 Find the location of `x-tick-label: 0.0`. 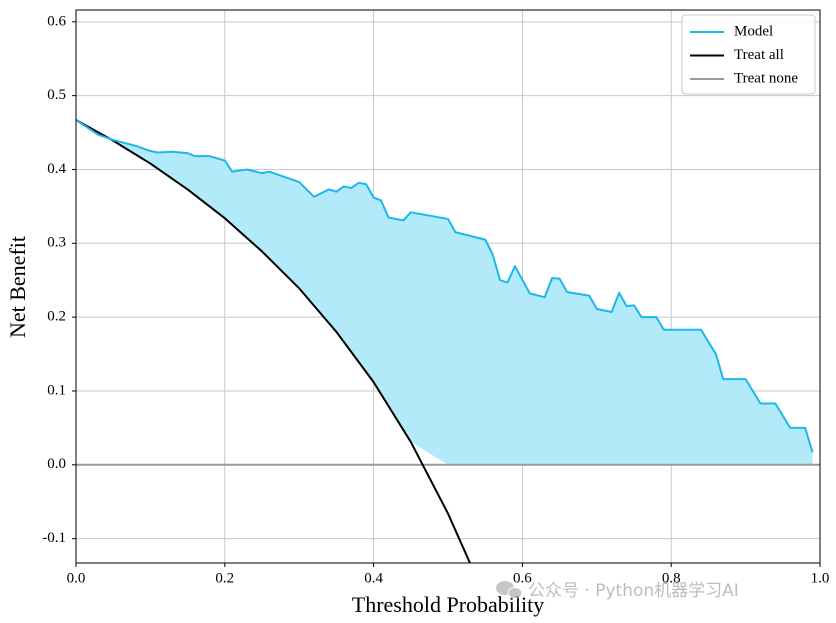

x-tick-label: 0.0 is located at coordinates (76, 578).